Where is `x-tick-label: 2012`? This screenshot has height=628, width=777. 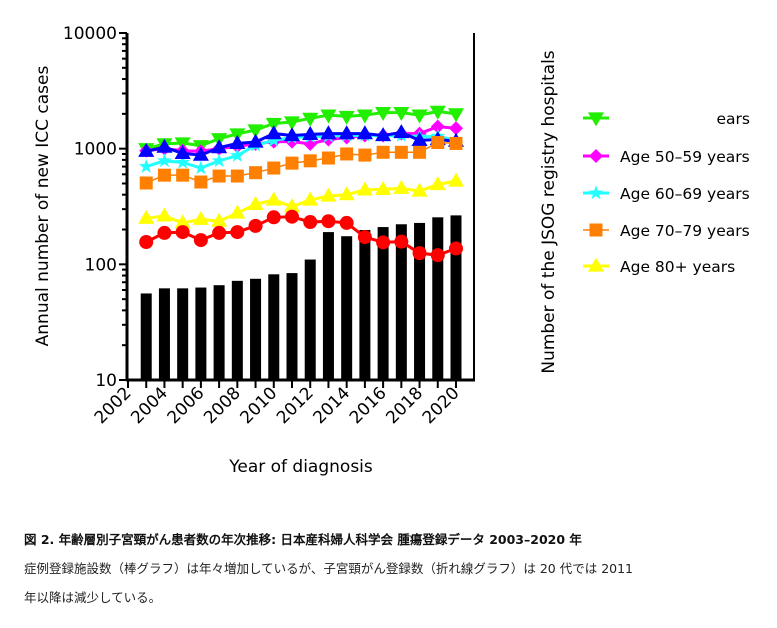 x-tick-label: 2012 is located at coordinates (295, 405).